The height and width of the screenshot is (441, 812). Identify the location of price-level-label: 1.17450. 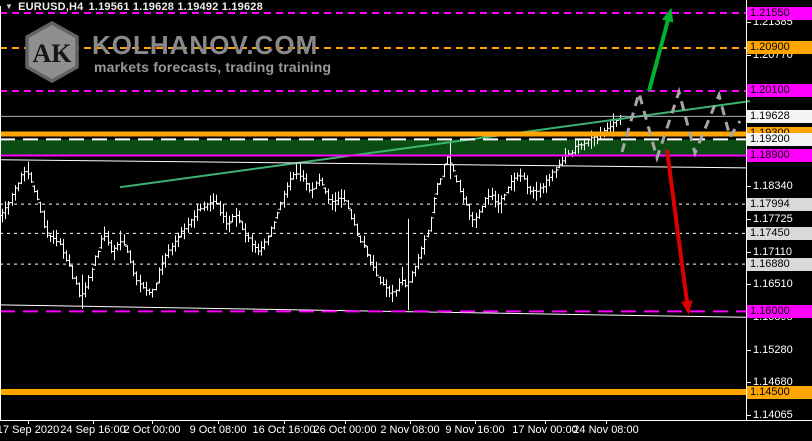
(779, 233).